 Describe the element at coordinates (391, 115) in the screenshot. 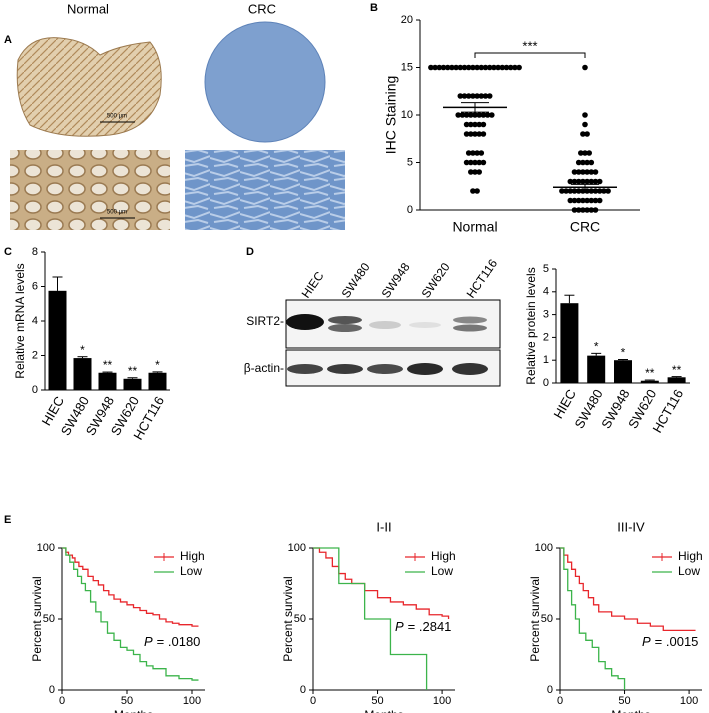

I see `y-axis-label: IHC Staining` at that location.